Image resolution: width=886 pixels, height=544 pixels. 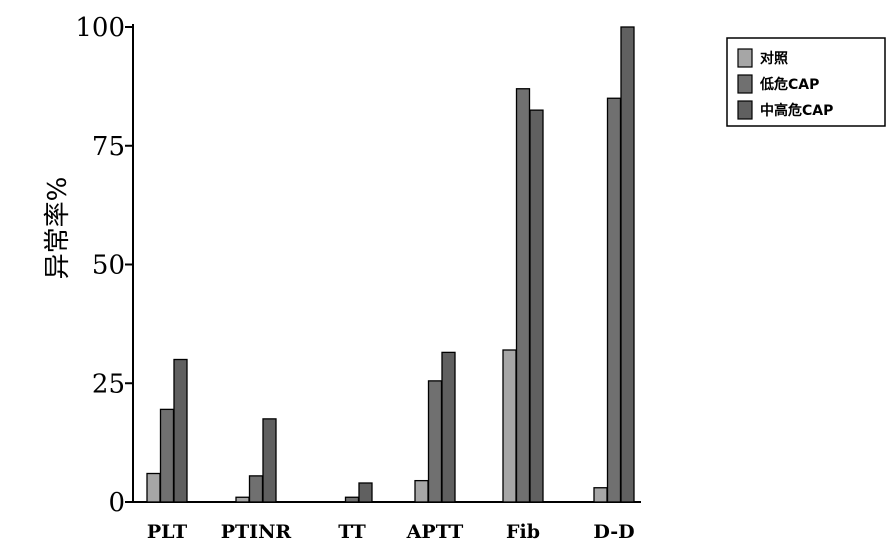 I want to click on category-labels: PLT PTINR TT APTT Fib D-D, so click(x=391, y=532).